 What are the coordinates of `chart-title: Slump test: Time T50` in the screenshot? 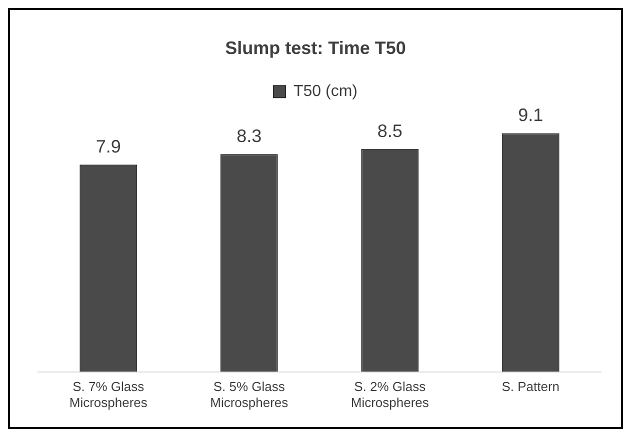 It's located at (315, 48).